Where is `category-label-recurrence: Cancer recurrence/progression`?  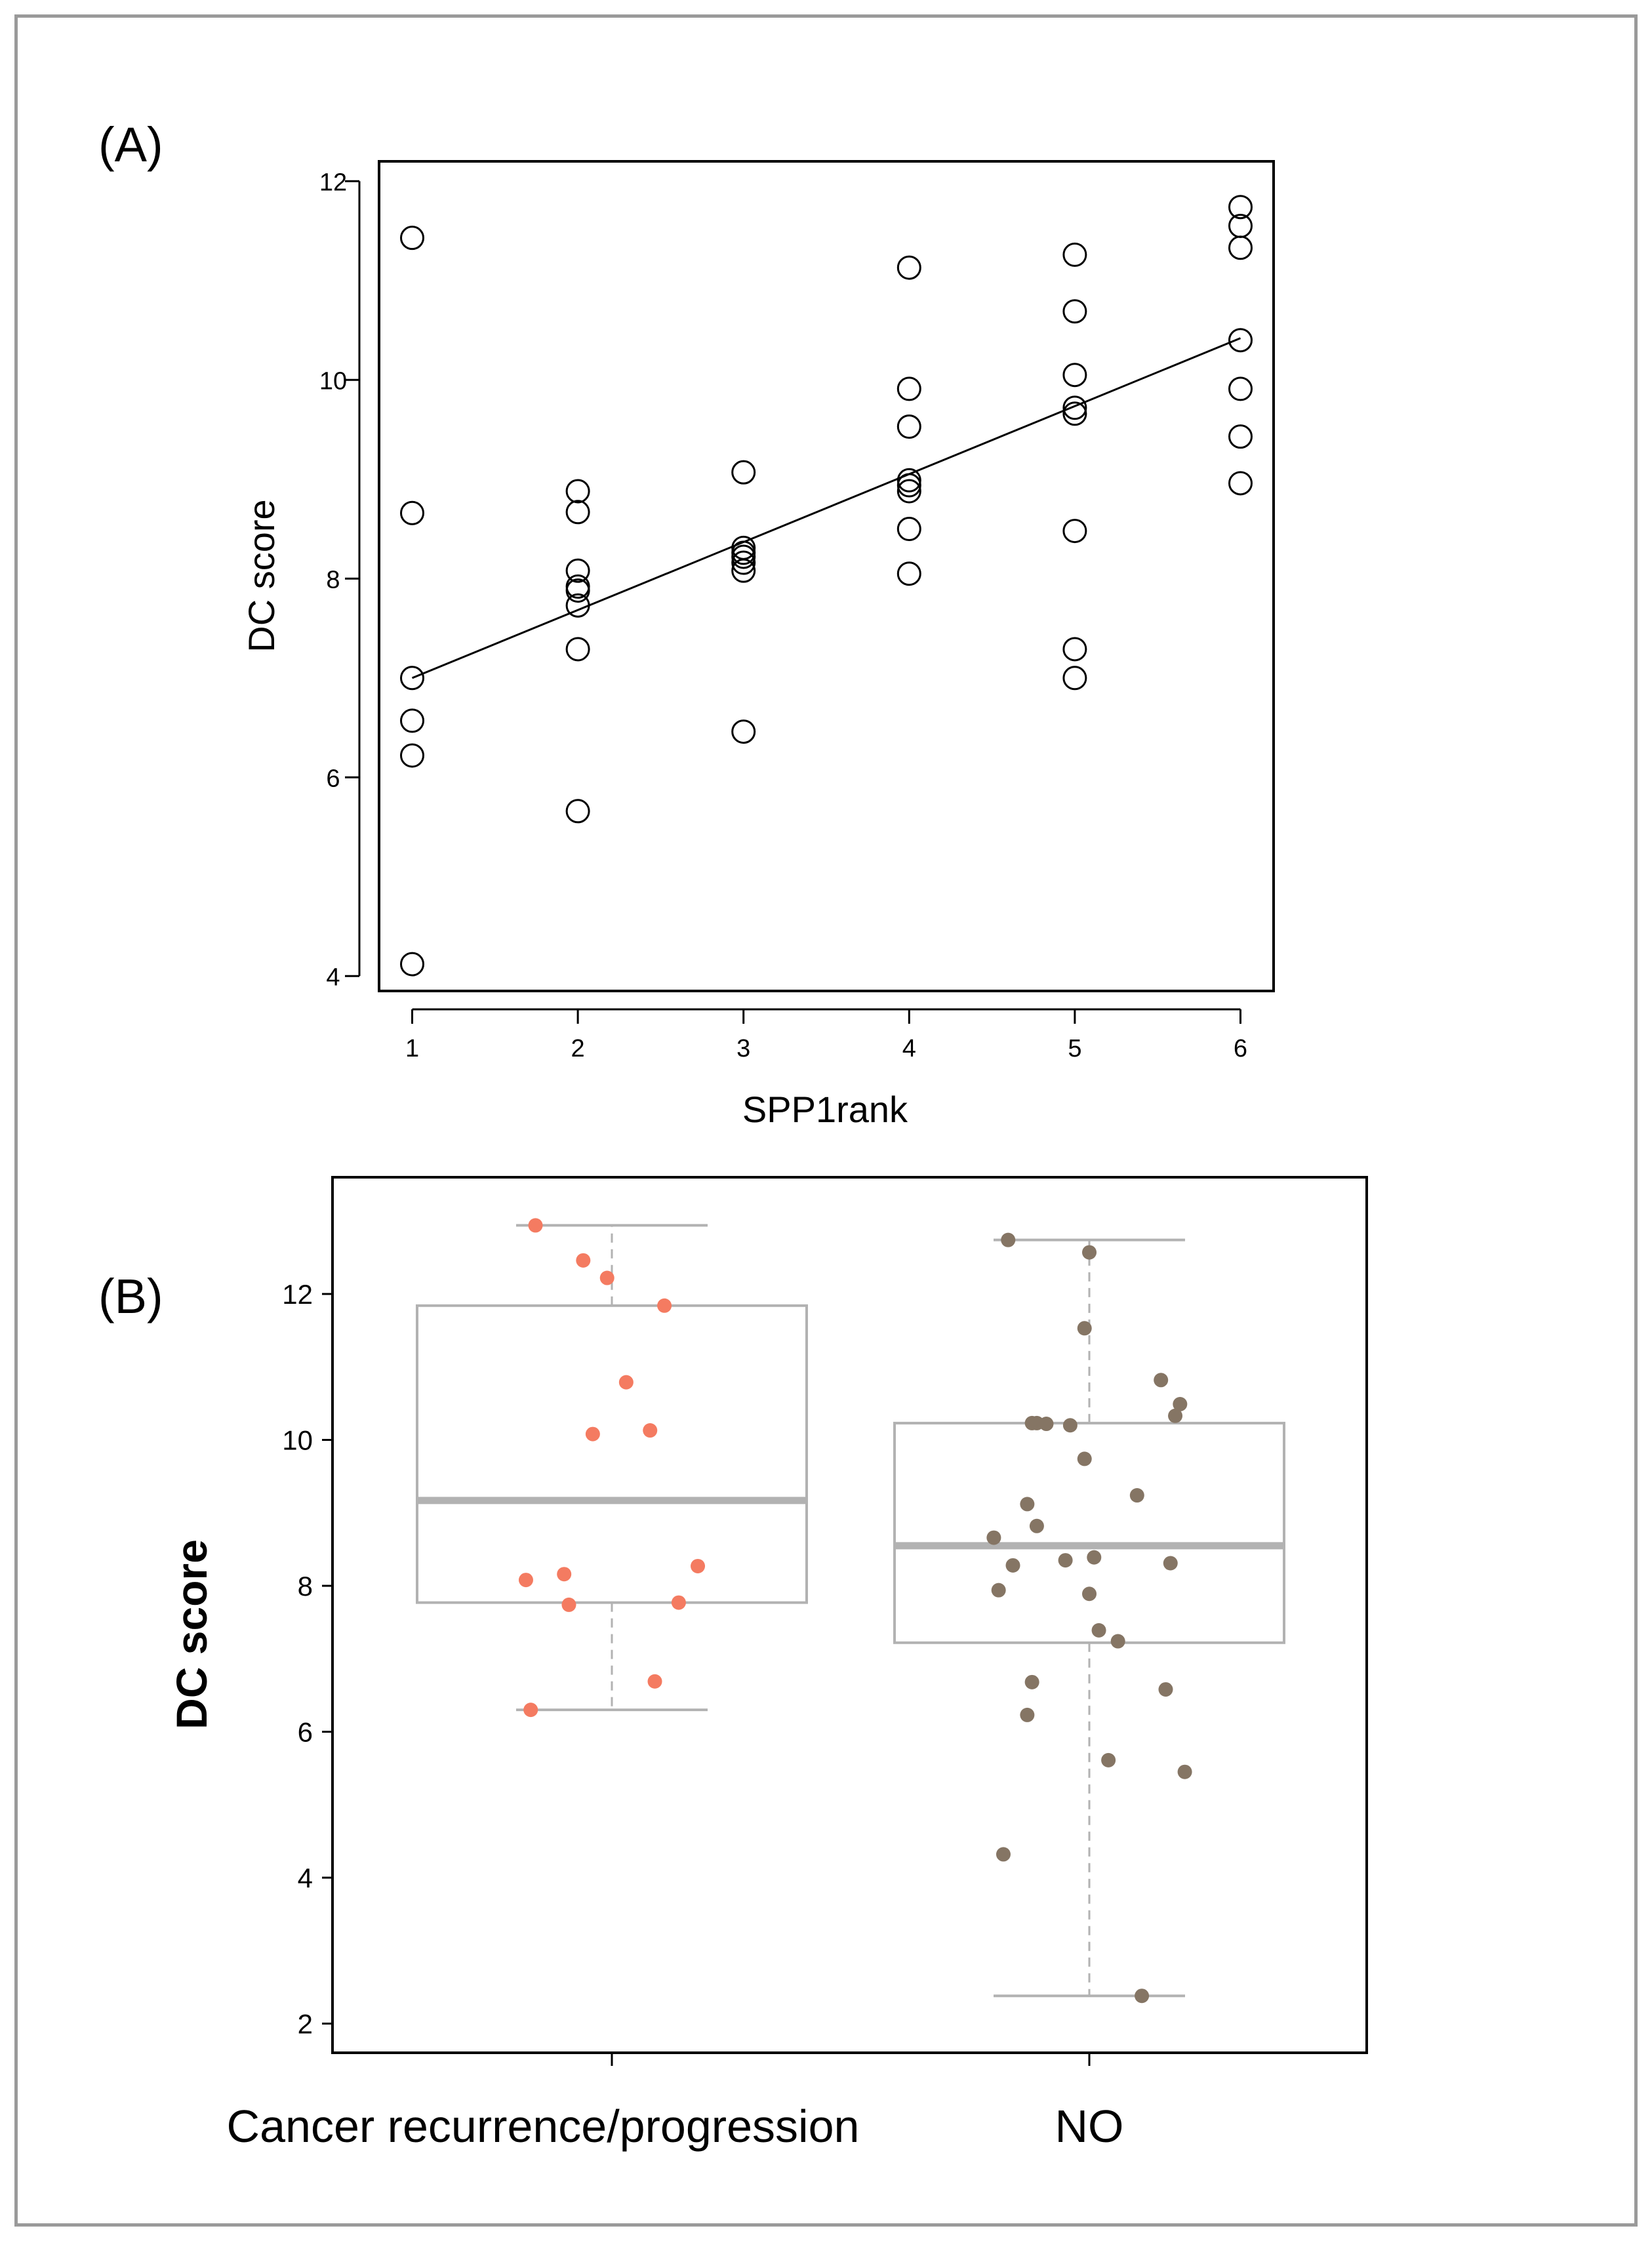
category-label-recurrence: Cancer recurrence/progression is located at coordinates (543, 2126).